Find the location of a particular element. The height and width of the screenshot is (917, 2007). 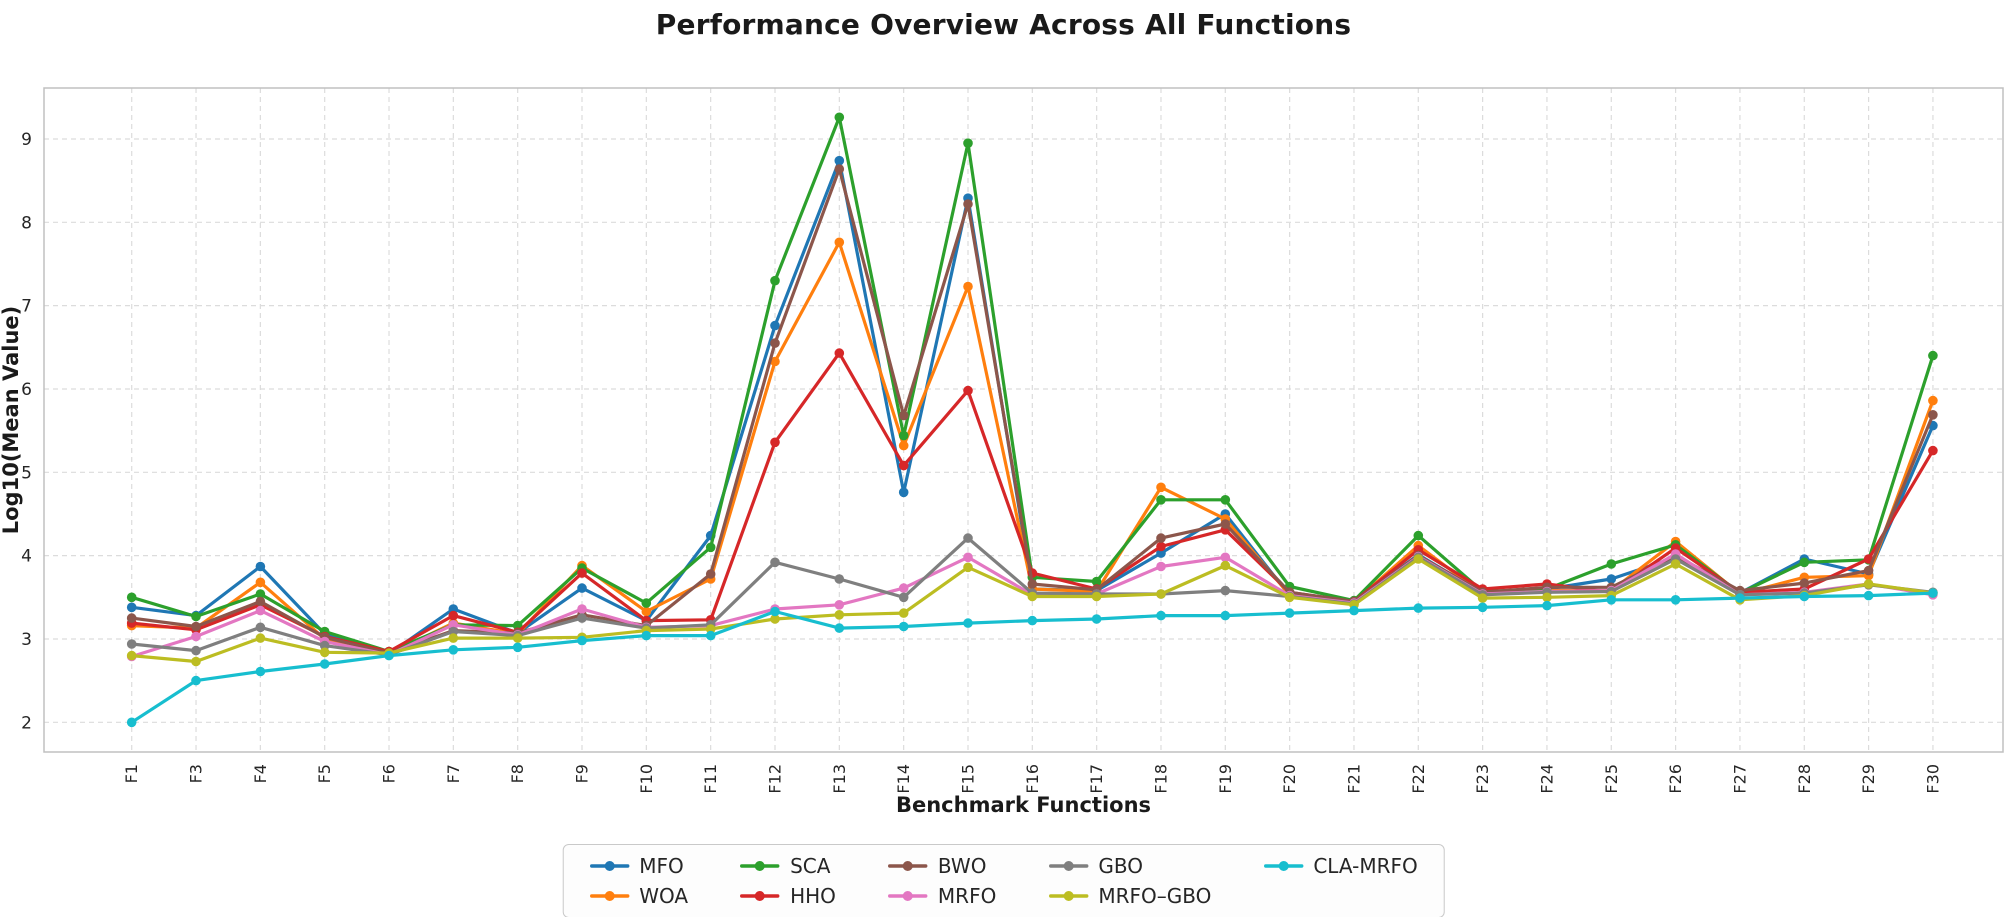

data-point-MRFO–GBO-F22 is located at coordinates (1418, 559).